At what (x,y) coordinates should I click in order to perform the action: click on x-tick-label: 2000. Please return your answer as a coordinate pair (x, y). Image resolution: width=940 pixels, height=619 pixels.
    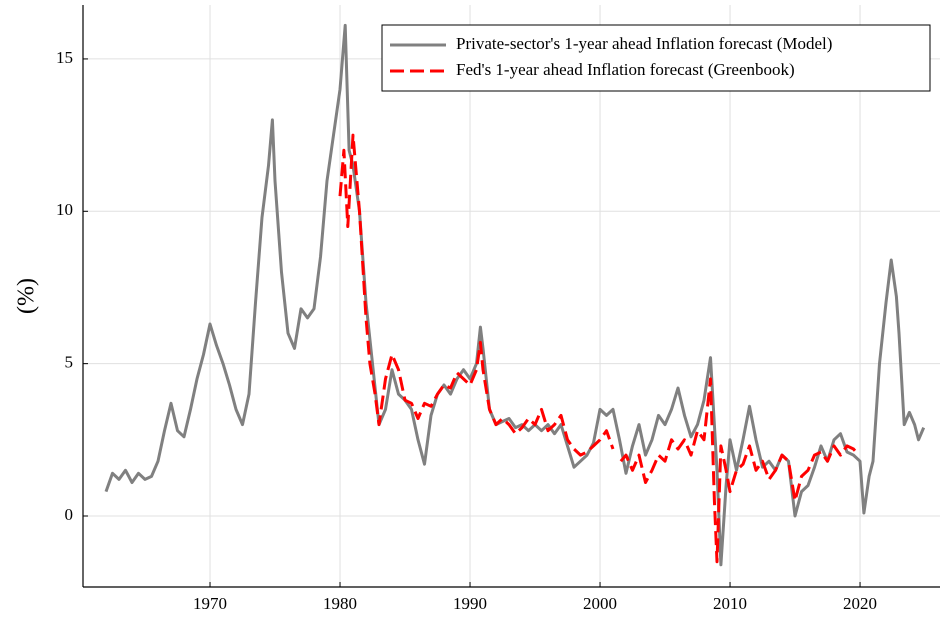
    Looking at the image, I should click on (600, 603).